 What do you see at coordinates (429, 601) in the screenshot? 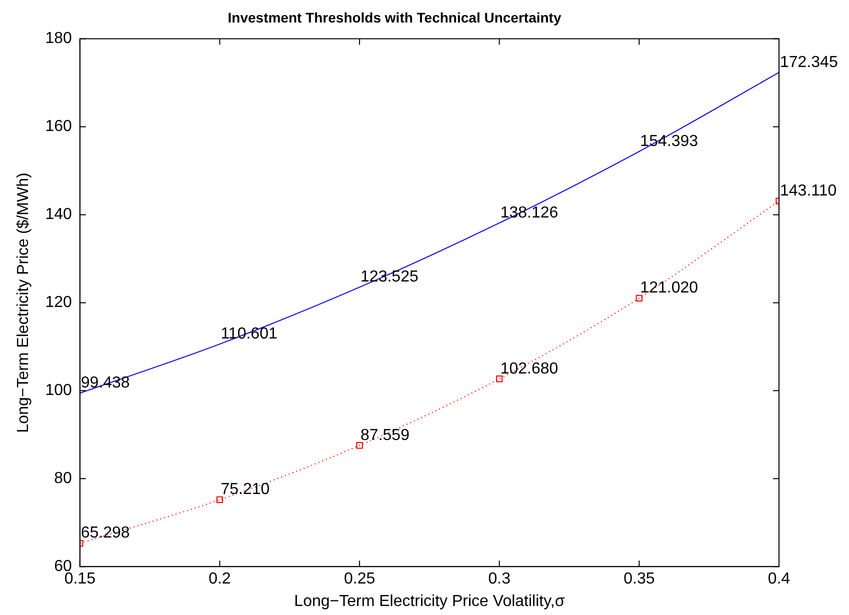
I see `x-axis-title: Long−Term Electricity Price Volatility,σ` at bounding box center [429, 601].